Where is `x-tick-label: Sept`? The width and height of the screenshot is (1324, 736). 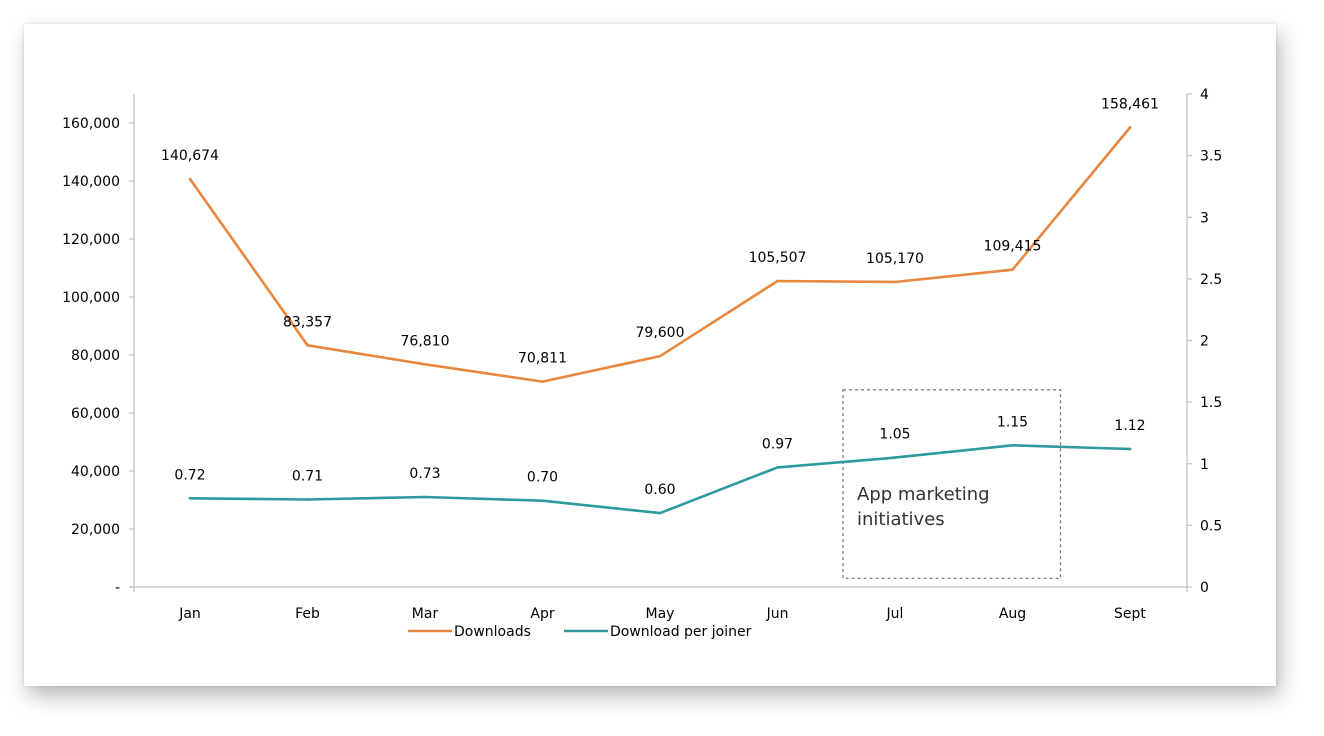 x-tick-label: Sept is located at coordinates (1130, 614).